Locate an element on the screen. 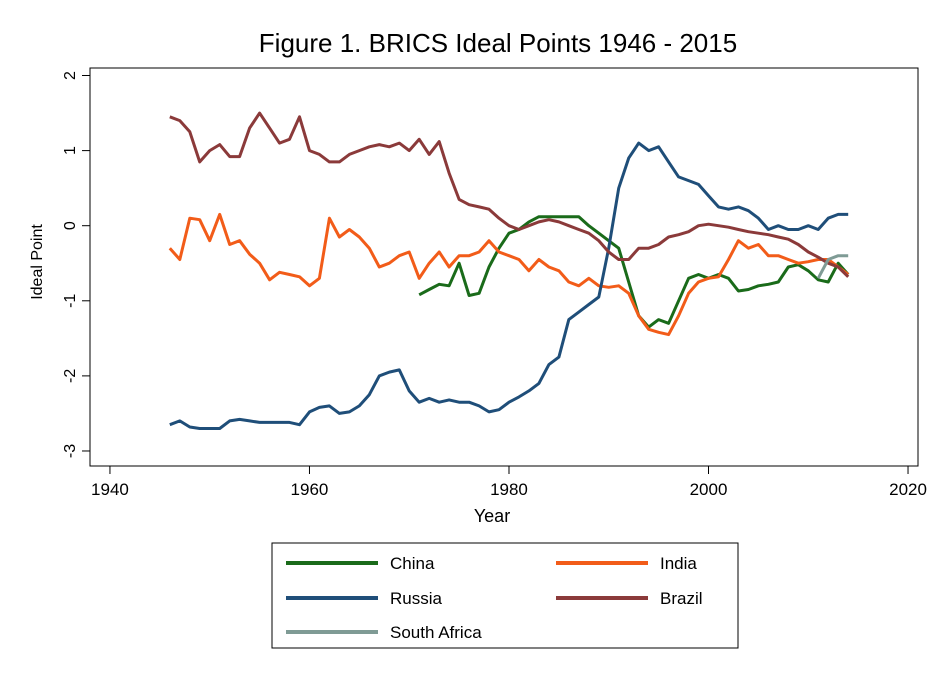 This screenshot has width=938, height=683. x-tick-label: 2000 is located at coordinates (709, 489).